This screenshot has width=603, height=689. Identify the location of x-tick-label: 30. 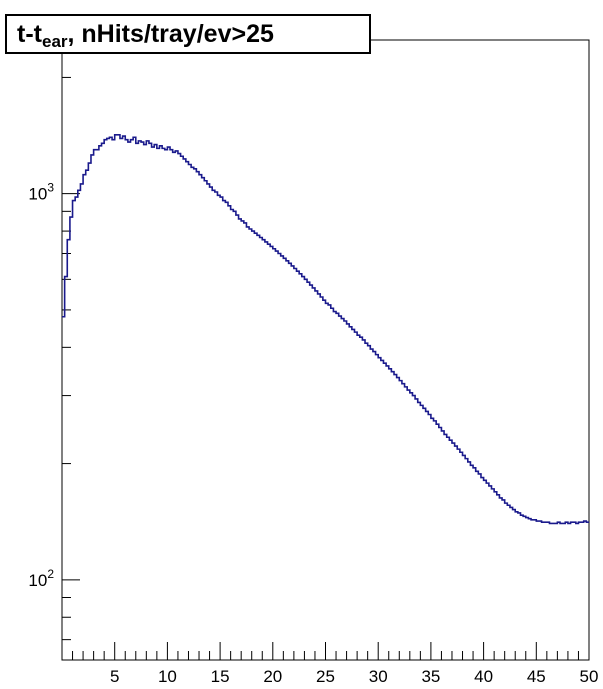
(378, 676).